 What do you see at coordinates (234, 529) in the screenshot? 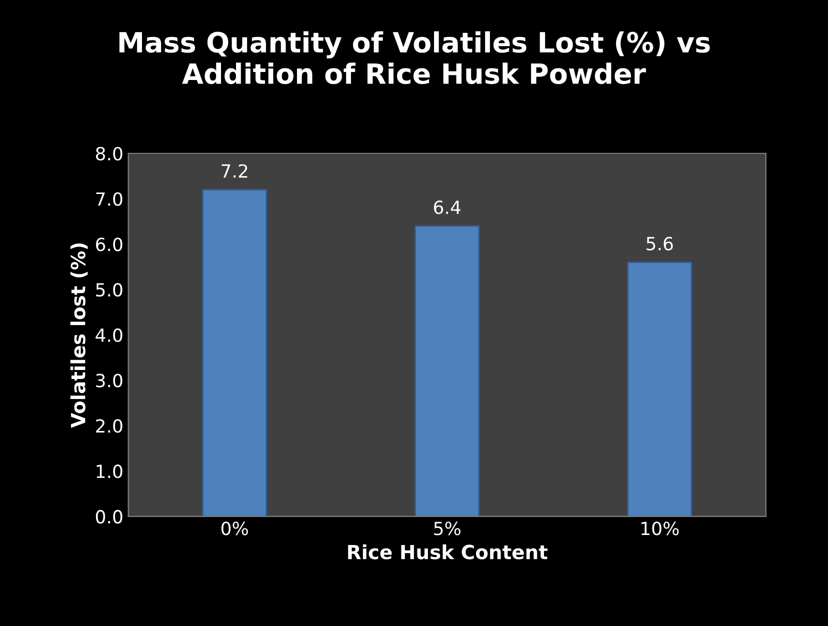
I see `x-tick-label: 0%` at bounding box center [234, 529].